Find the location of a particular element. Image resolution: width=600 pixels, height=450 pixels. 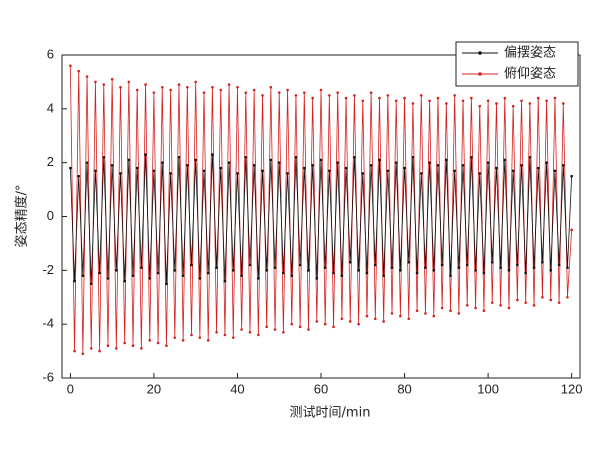

y-tick-label: 6 is located at coordinates (50, 53).